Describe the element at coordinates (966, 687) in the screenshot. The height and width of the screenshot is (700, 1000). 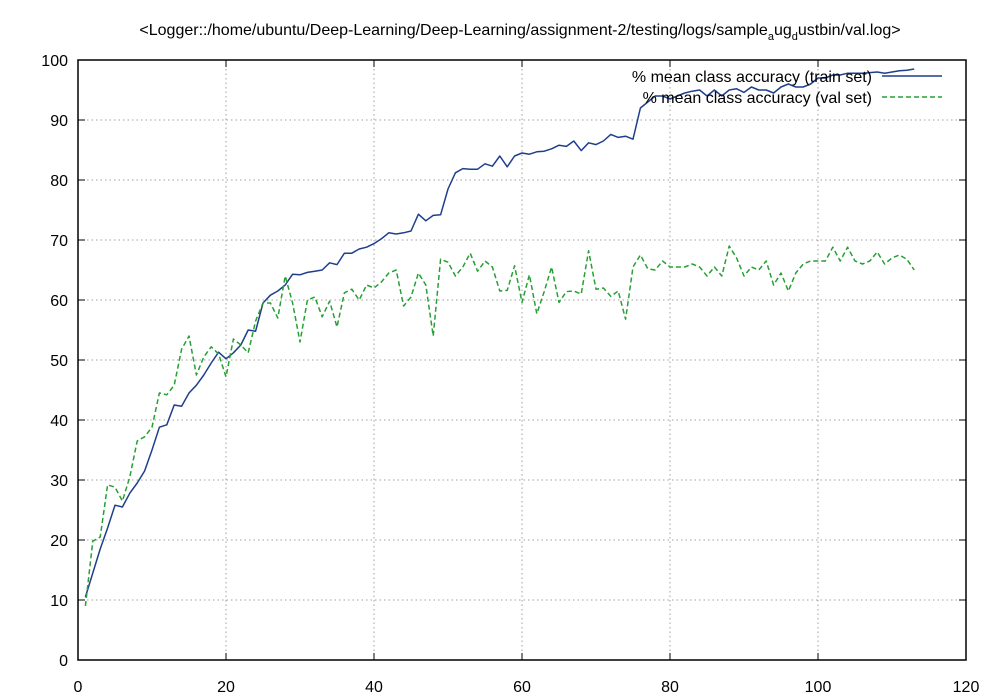
I see `x-tick-label: 120` at that location.